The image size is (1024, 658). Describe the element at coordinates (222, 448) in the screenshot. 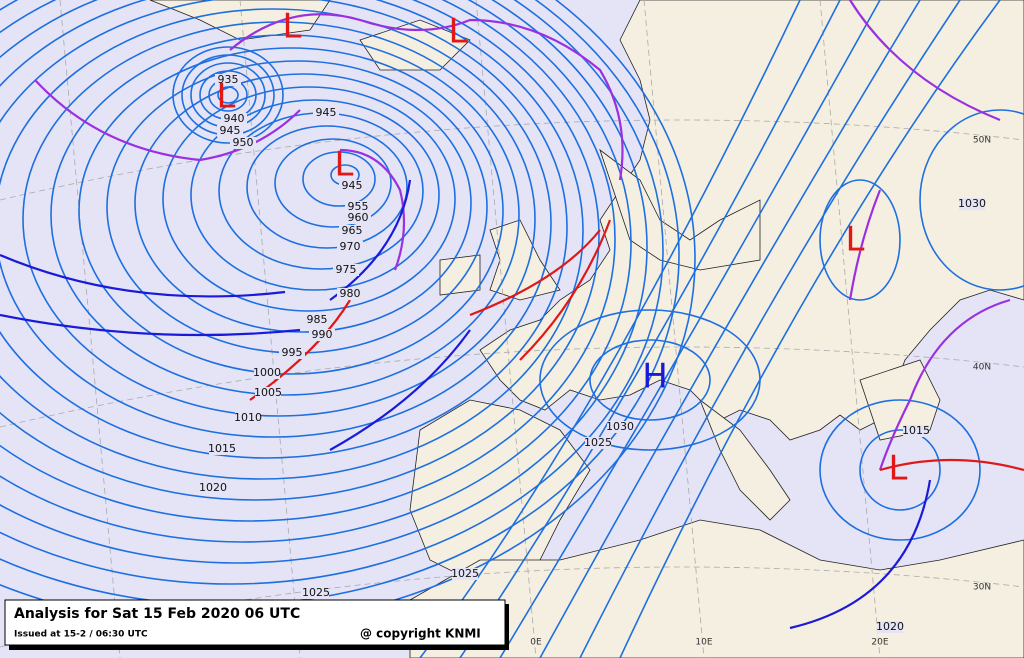

I see `isobar-label: 1015` at that location.